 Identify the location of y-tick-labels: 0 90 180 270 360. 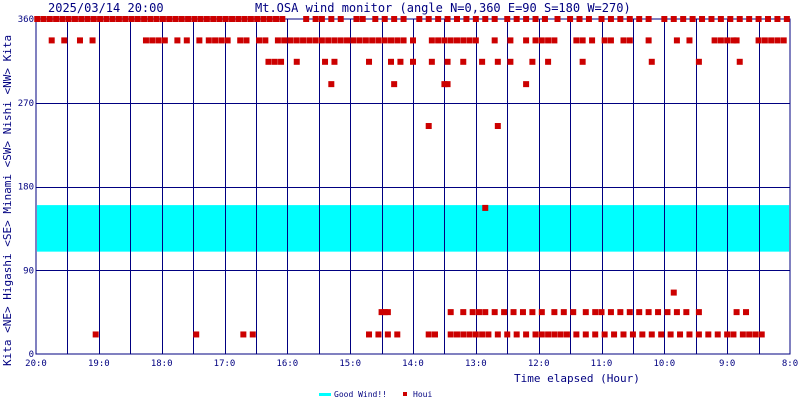
(26, 187).